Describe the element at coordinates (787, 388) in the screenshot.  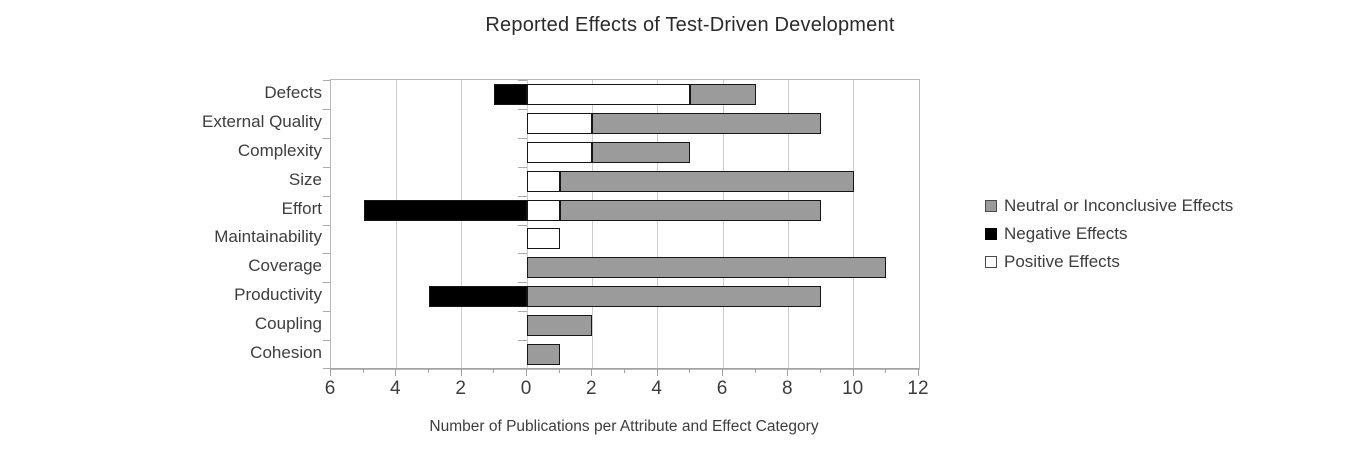
I see `x-axis-tick-label: 8` at that location.